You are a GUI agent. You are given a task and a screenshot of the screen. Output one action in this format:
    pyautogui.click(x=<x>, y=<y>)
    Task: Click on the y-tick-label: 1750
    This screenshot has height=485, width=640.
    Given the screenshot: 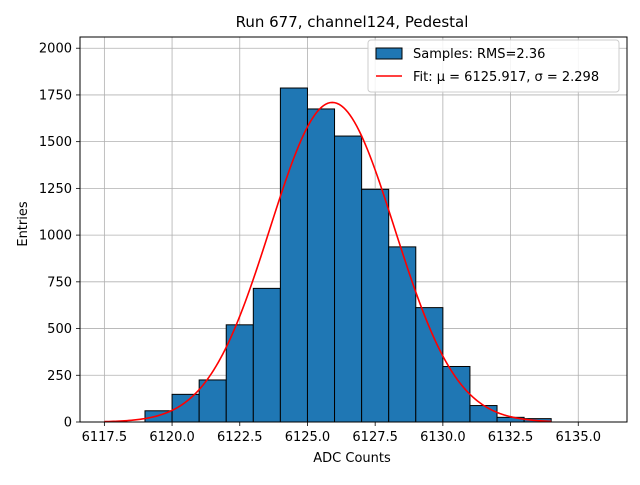 What is the action you would take?
    pyautogui.click(x=55, y=95)
    